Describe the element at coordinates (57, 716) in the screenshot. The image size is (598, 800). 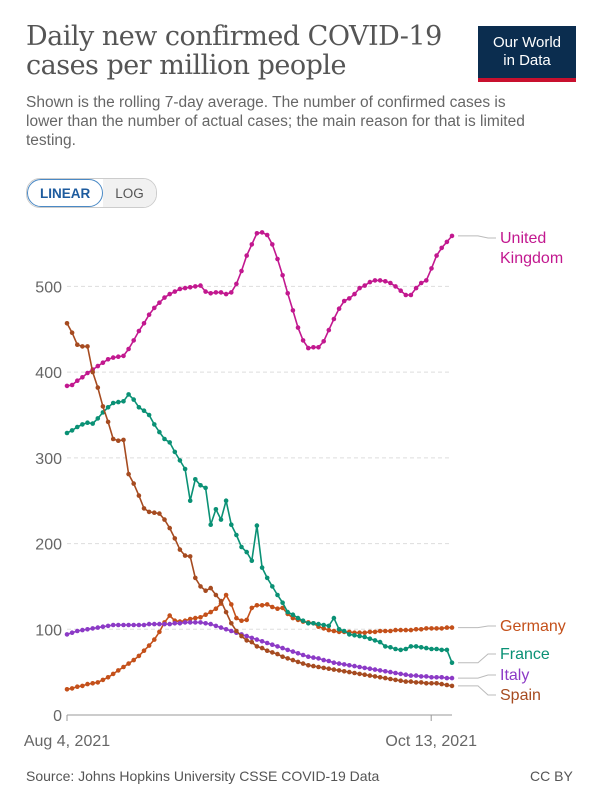
I see `y-tick-label-0: 0` at that location.